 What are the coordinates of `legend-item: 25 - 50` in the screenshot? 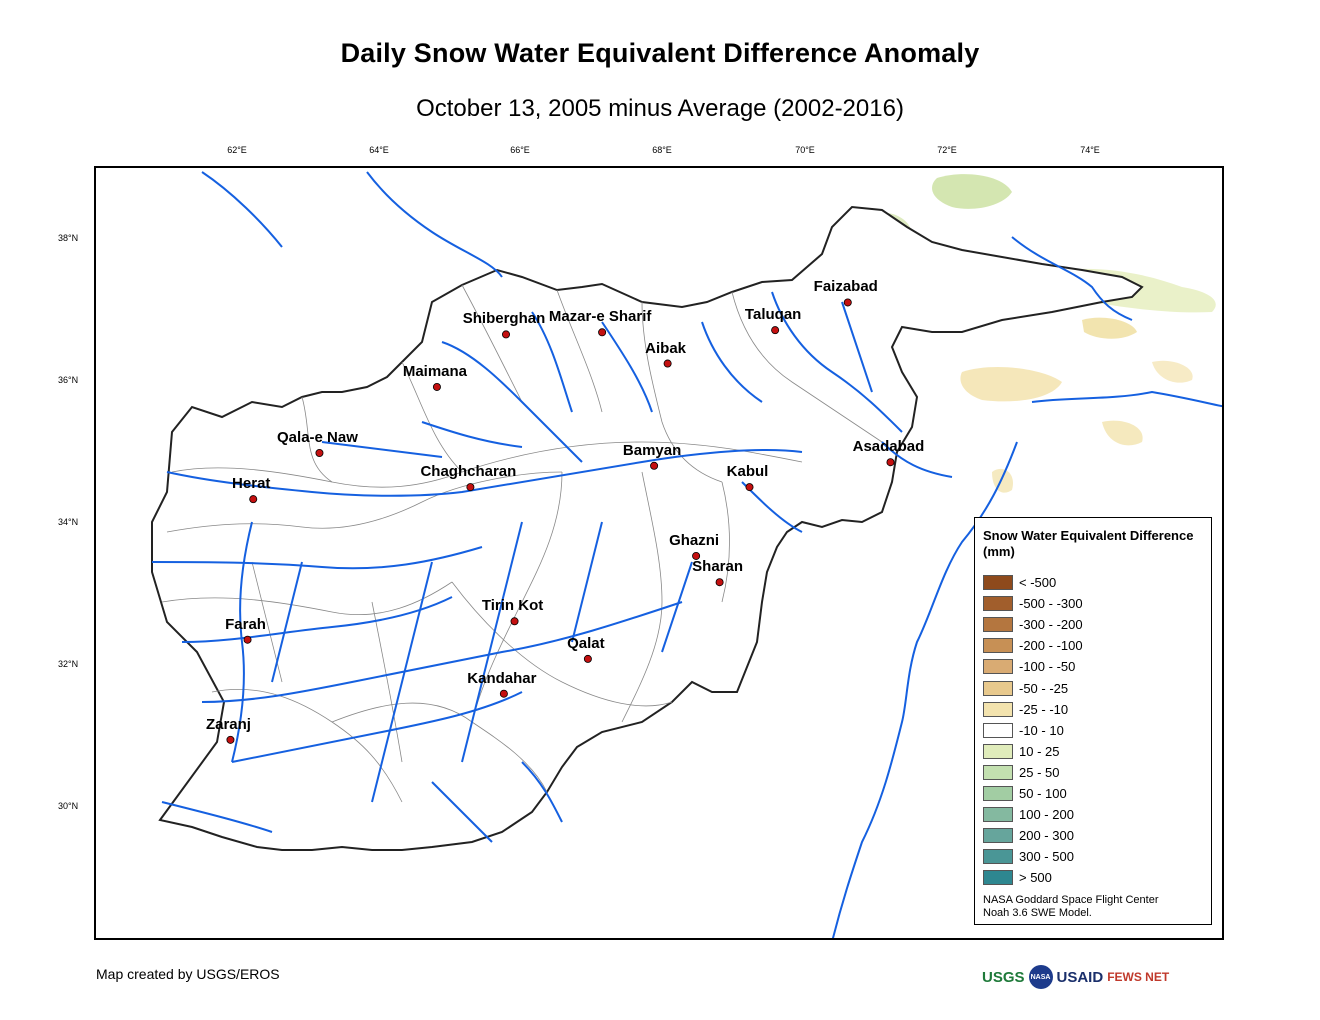 It's located at (1093, 772).